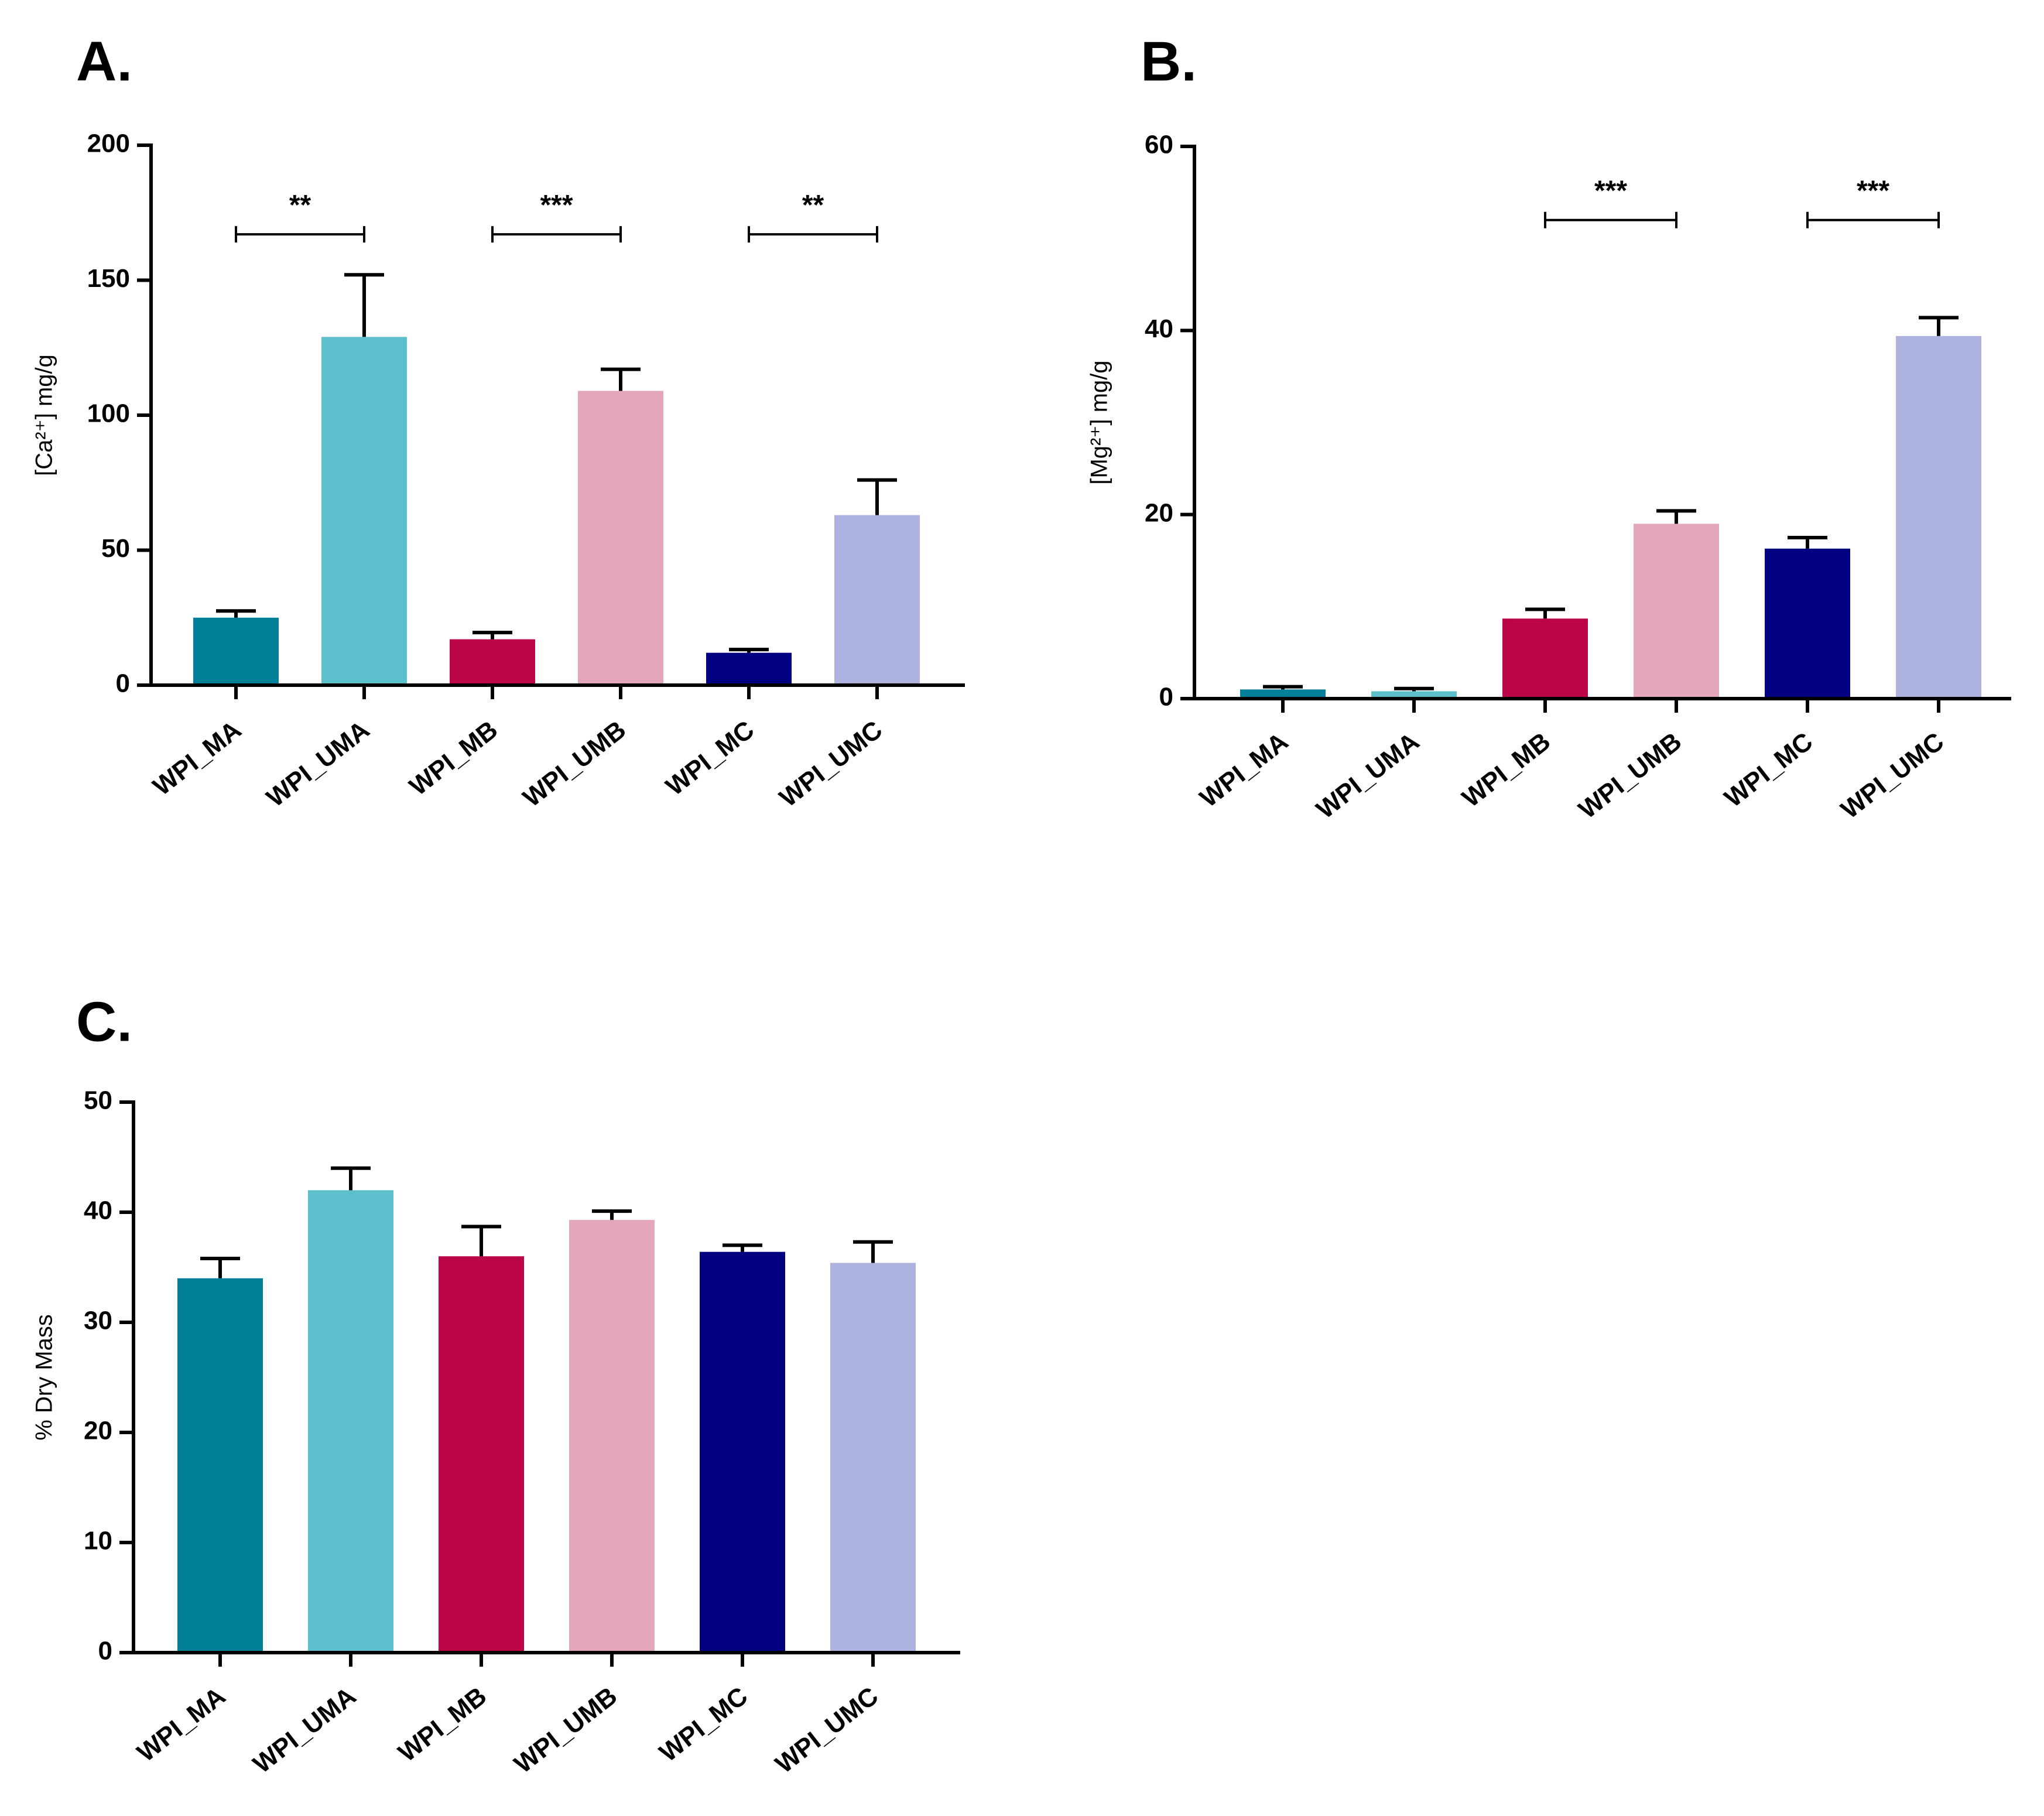 Image resolution: width=2044 pixels, height=1816 pixels. I want to click on bar-c-wpi-umb, so click(612, 1436).